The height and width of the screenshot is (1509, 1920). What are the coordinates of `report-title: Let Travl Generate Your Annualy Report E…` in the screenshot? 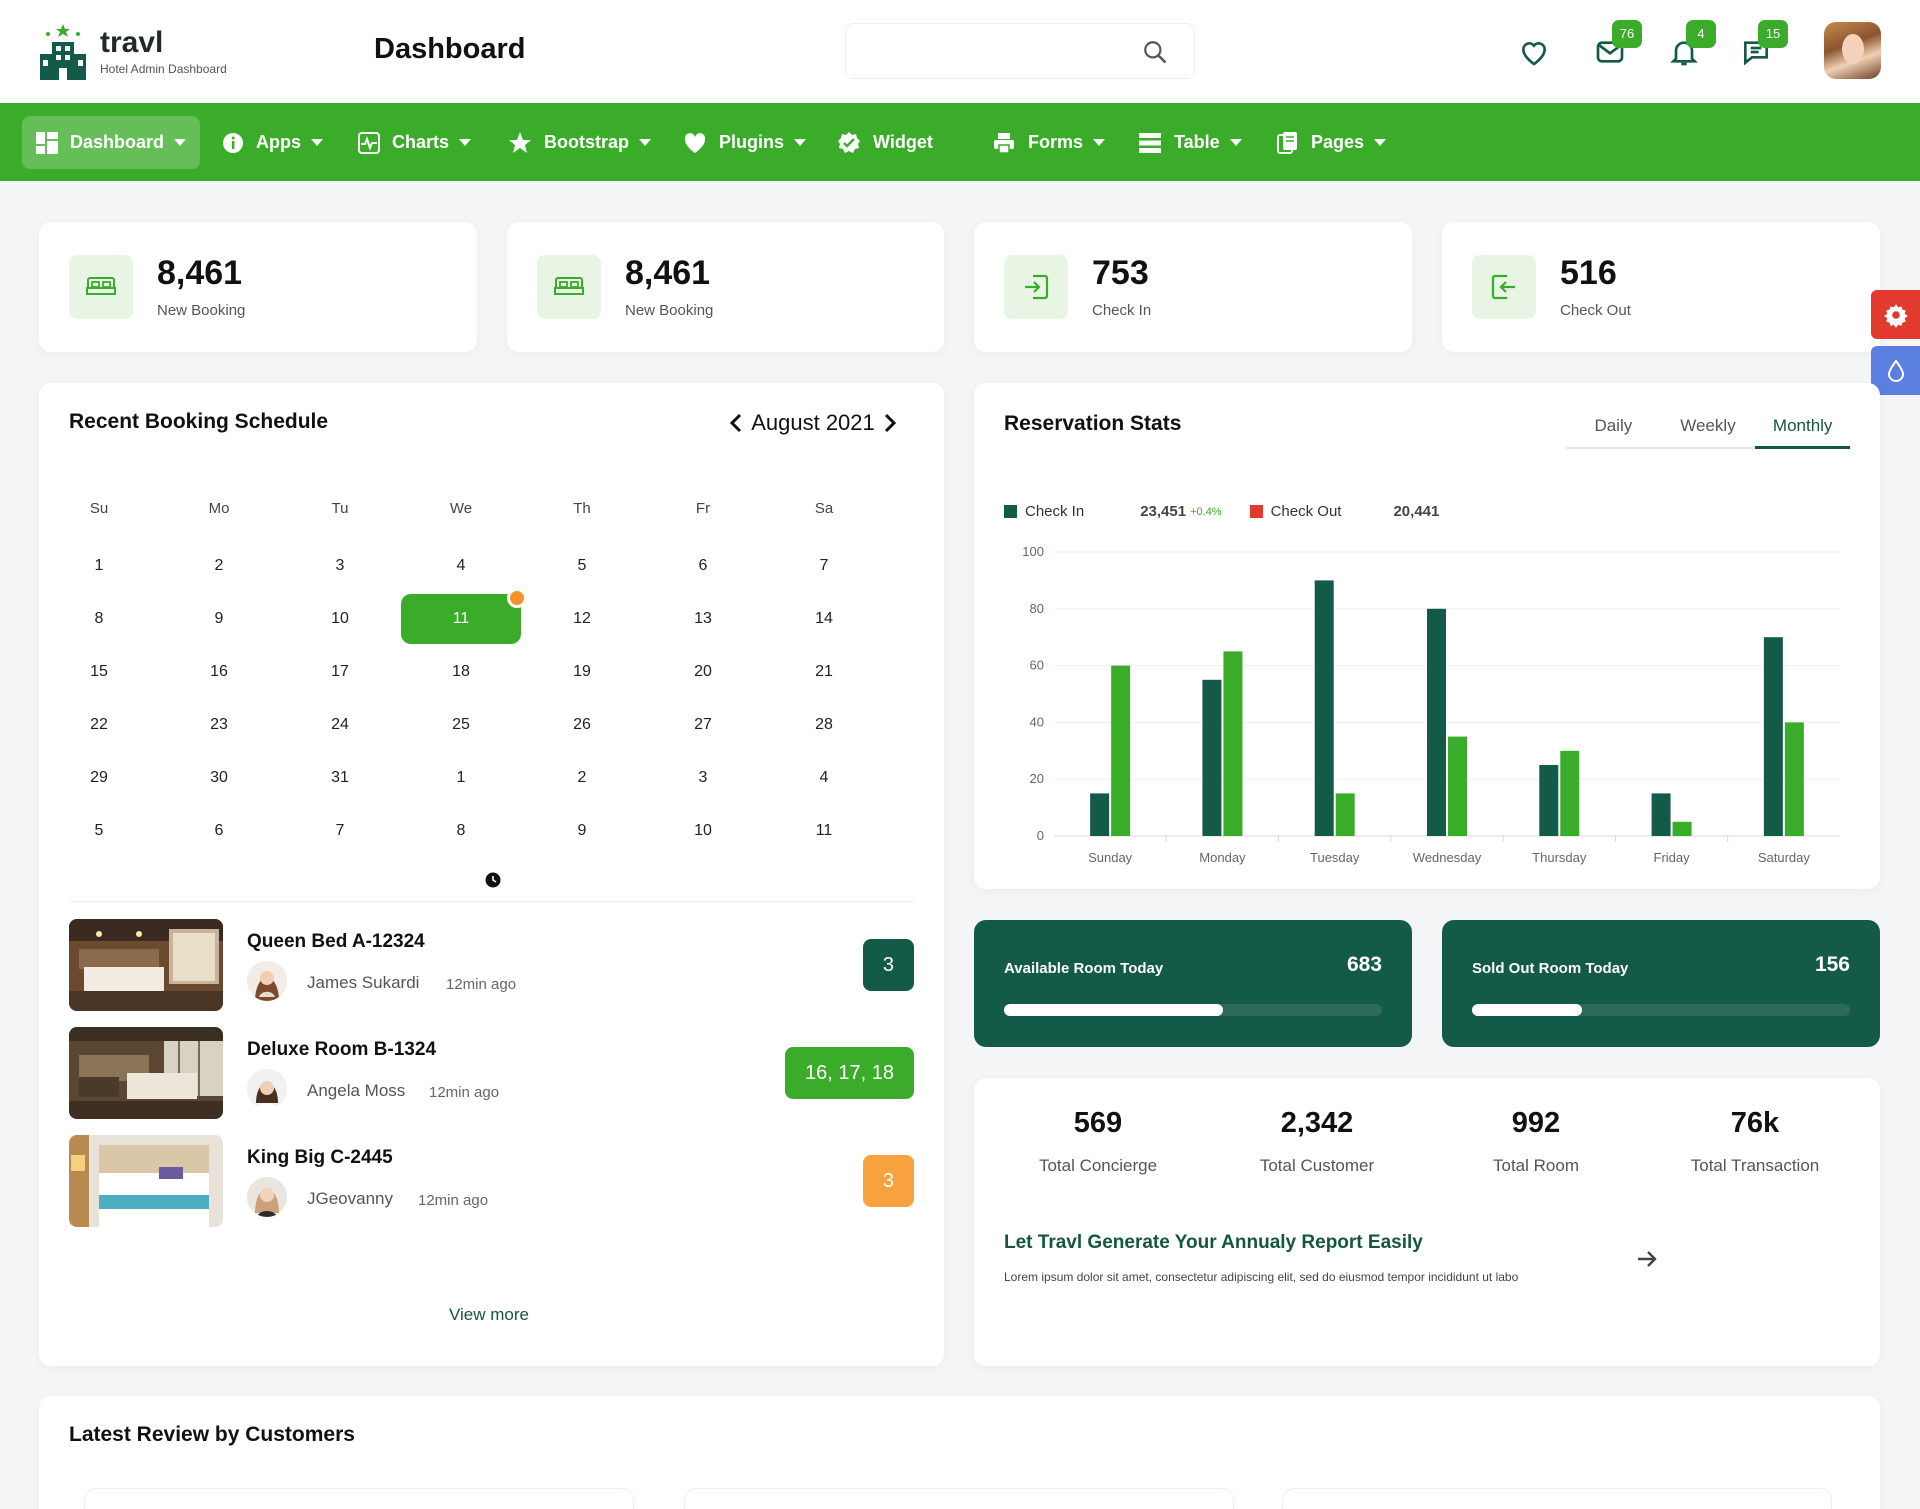 It's located at (1213, 1242).